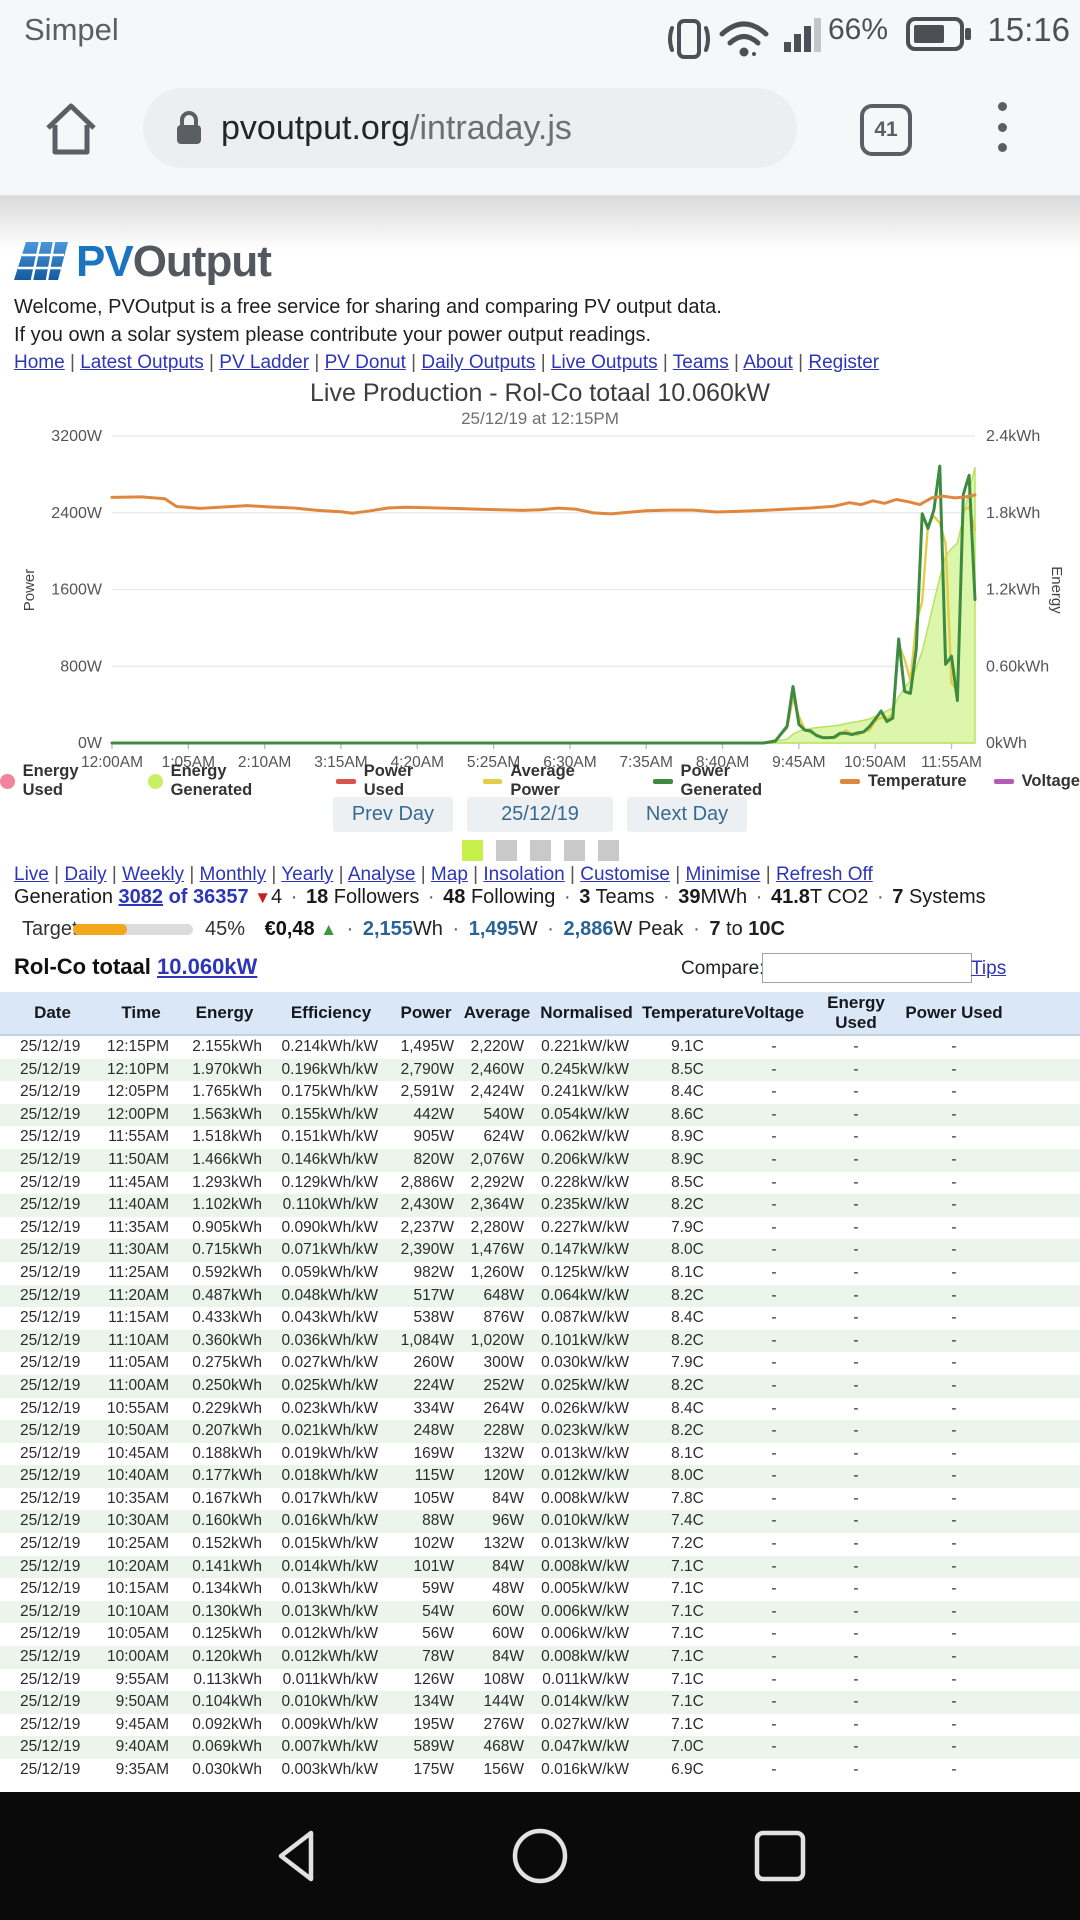  What do you see at coordinates (434, 1724) in the screenshot?
I see `cell-power: 195W` at bounding box center [434, 1724].